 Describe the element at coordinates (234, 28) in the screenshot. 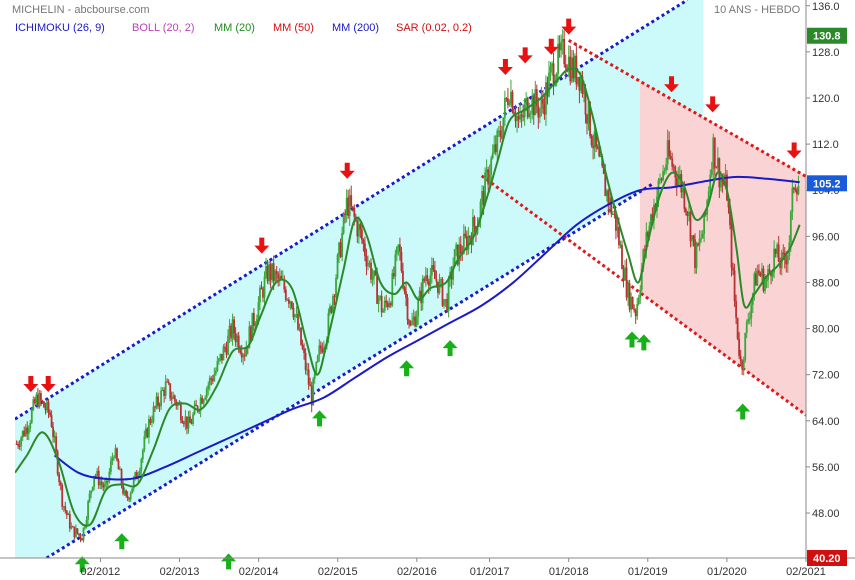

I see `legend-ma20: MM (20)` at that location.